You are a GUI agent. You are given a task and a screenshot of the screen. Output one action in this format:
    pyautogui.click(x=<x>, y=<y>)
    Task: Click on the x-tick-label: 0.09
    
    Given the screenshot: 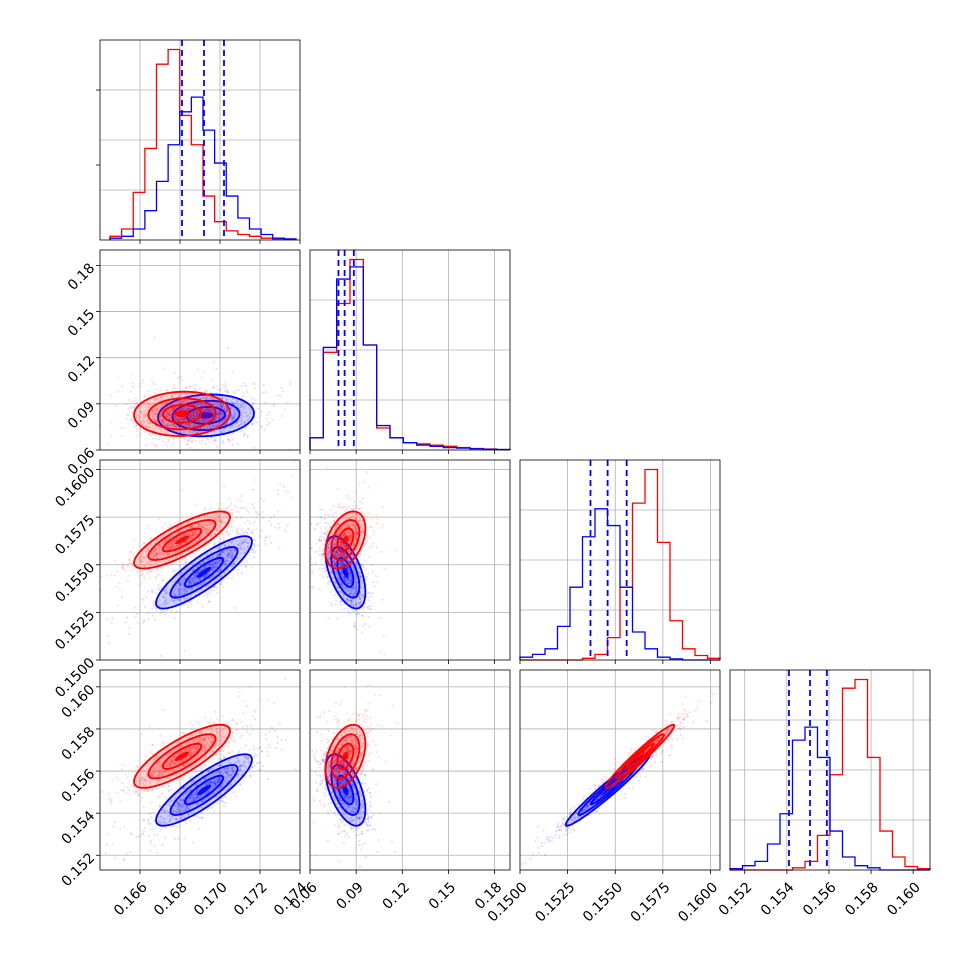 What is the action you would take?
    pyautogui.click(x=350, y=895)
    